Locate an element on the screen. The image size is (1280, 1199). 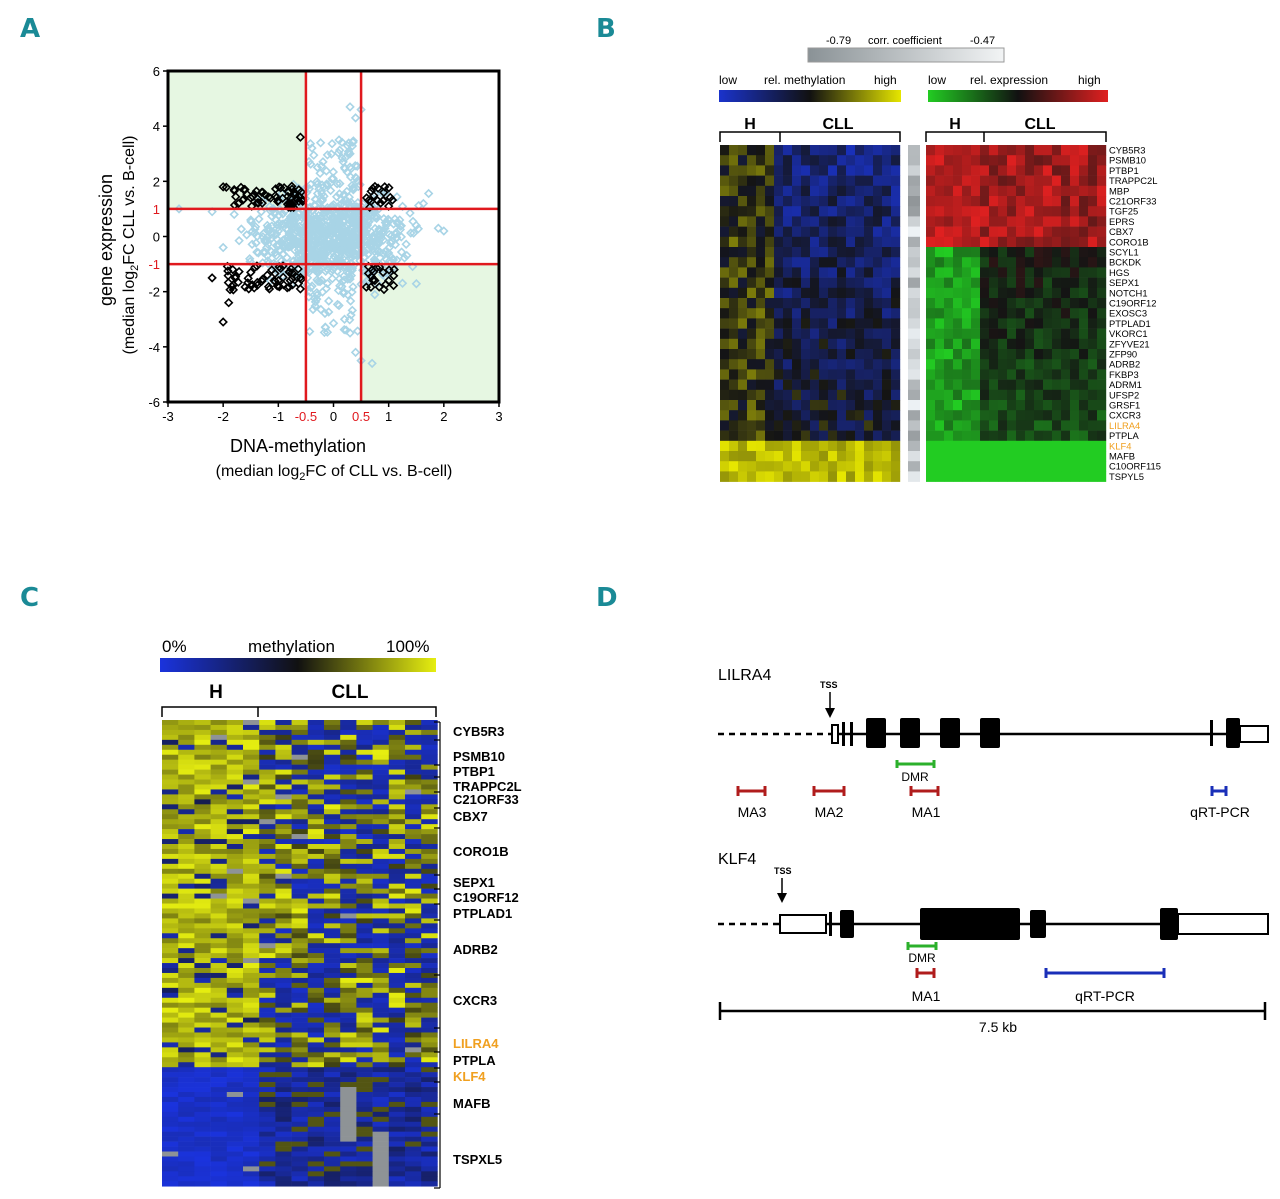
dmr-label-lilra4: DMR is located at coordinates (915, 777).